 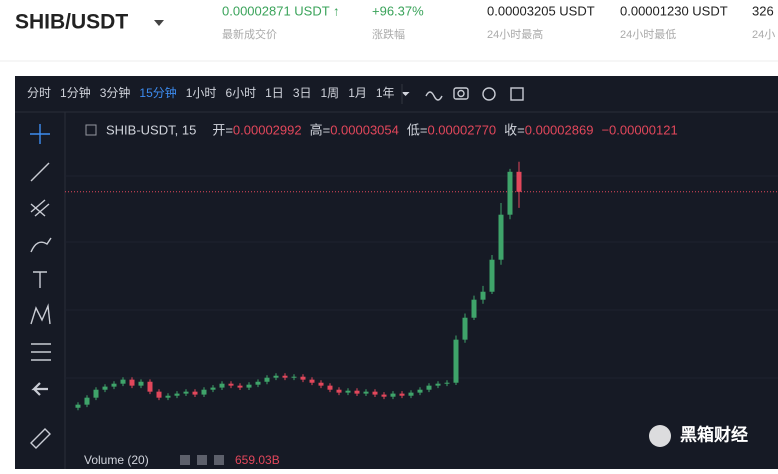 I want to click on ohlc-label: 高=, so click(x=320, y=129).